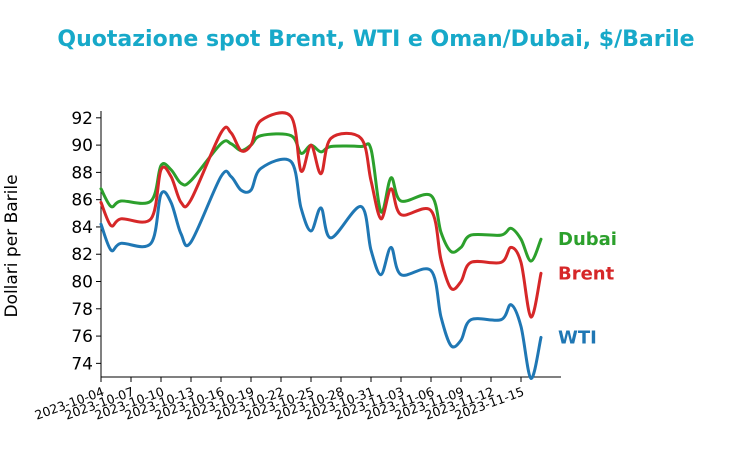 The image size is (752, 476). I want to click on y-tick-label: 92, so click(82, 119).